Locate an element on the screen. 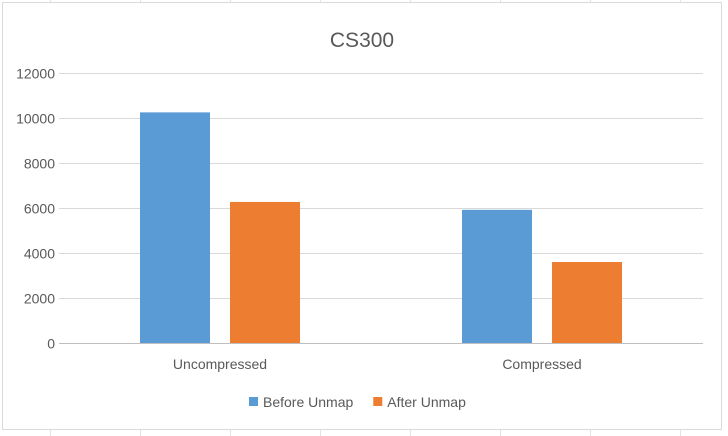 Image resolution: width=728 pixels, height=436 pixels. legend-label: Before Unmap is located at coordinates (308, 402).